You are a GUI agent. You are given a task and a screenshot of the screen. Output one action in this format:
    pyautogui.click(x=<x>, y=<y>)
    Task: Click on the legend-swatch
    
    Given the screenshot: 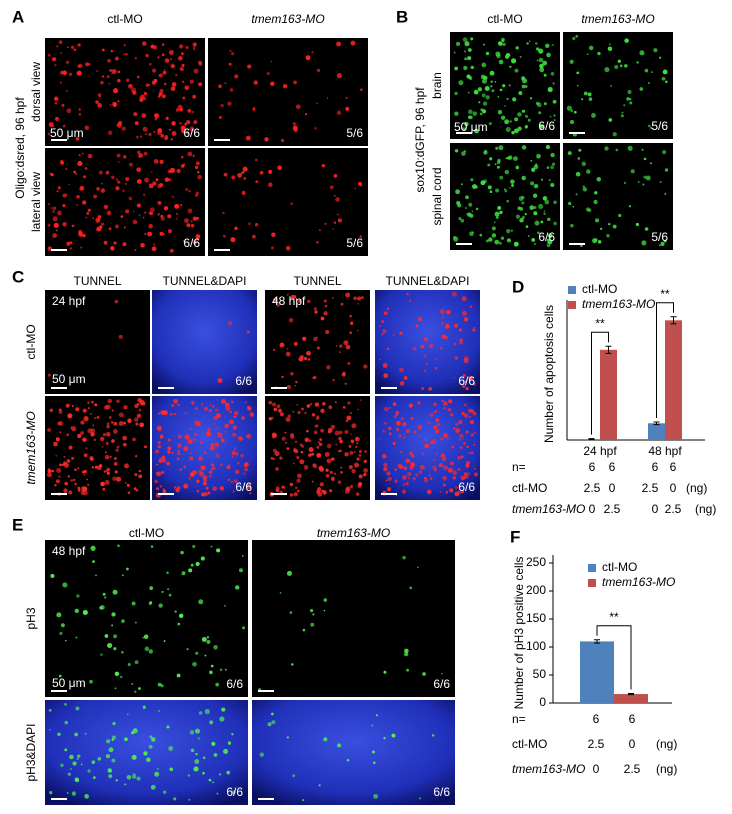 What is the action you would take?
    pyautogui.click(x=592, y=583)
    